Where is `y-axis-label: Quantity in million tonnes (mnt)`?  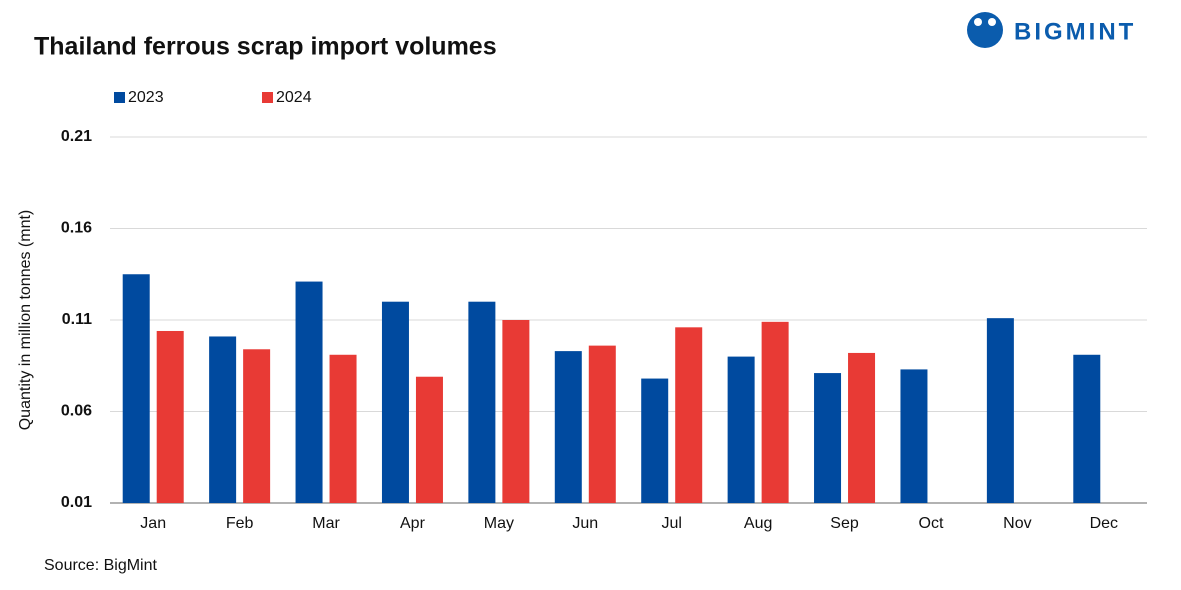 y-axis-label: Quantity in million tonnes (mnt) is located at coordinates (25, 320).